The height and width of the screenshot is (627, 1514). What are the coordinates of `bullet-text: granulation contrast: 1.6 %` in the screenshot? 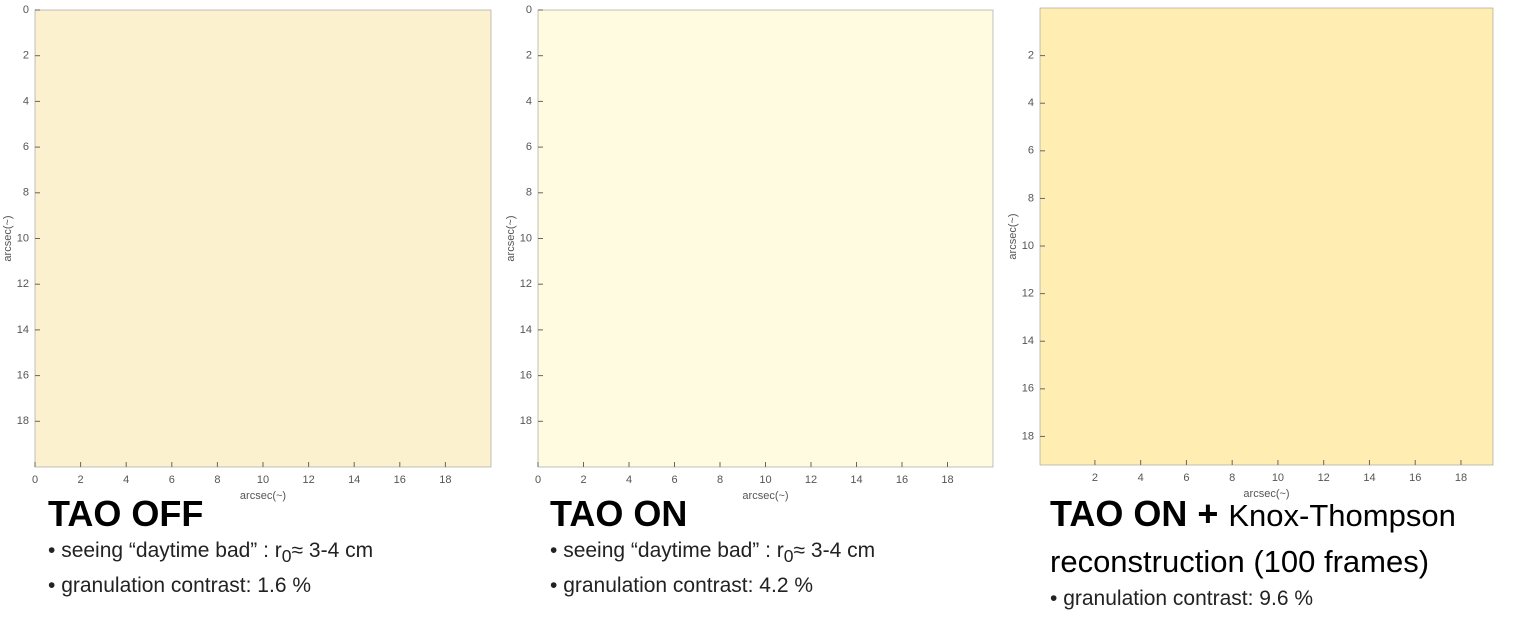 It's located at (186, 586).